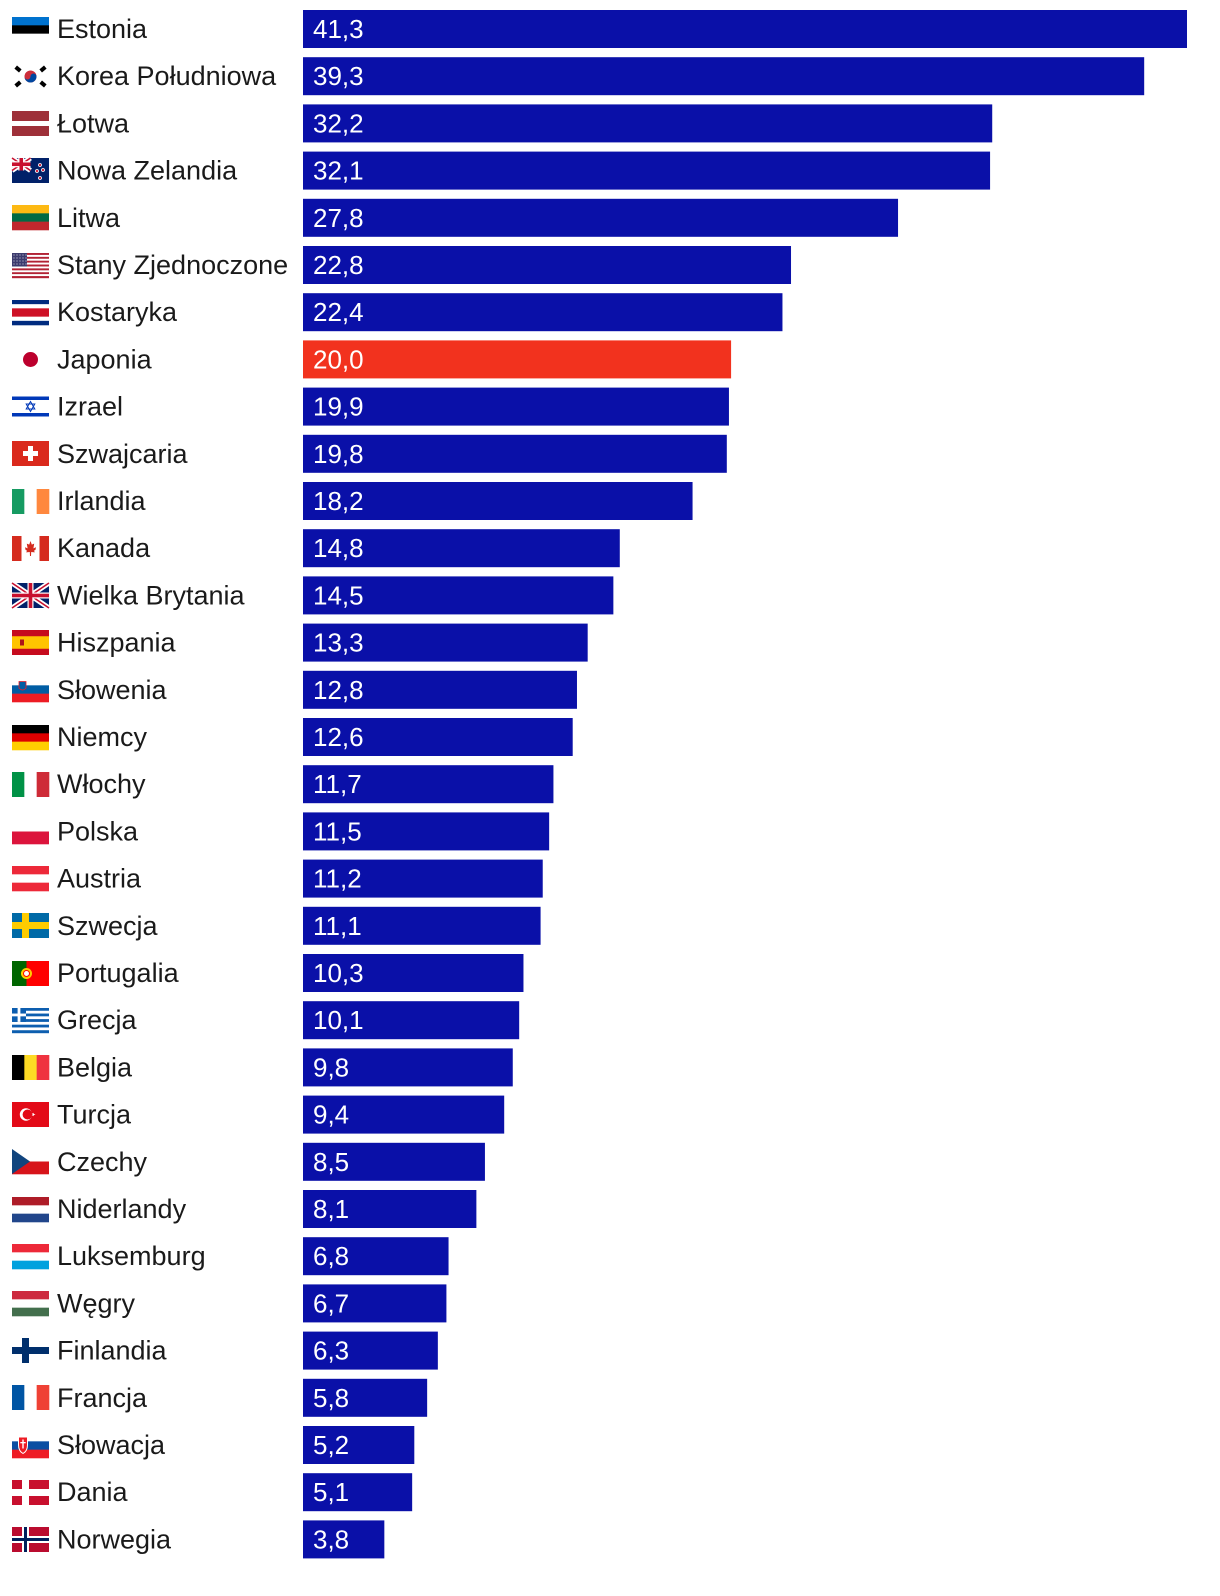 The height and width of the screenshot is (1596, 1220). What do you see at coordinates (338, 407) in the screenshot?
I see `value-label: 19,9` at bounding box center [338, 407].